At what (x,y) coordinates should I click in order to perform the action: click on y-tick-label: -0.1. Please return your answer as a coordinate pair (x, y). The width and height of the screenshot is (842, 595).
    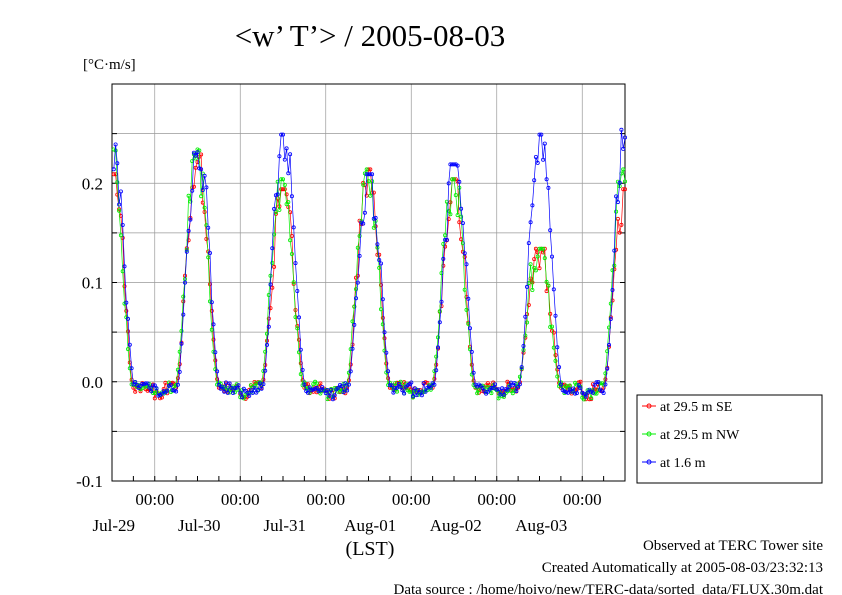
    Looking at the image, I should click on (89, 481).